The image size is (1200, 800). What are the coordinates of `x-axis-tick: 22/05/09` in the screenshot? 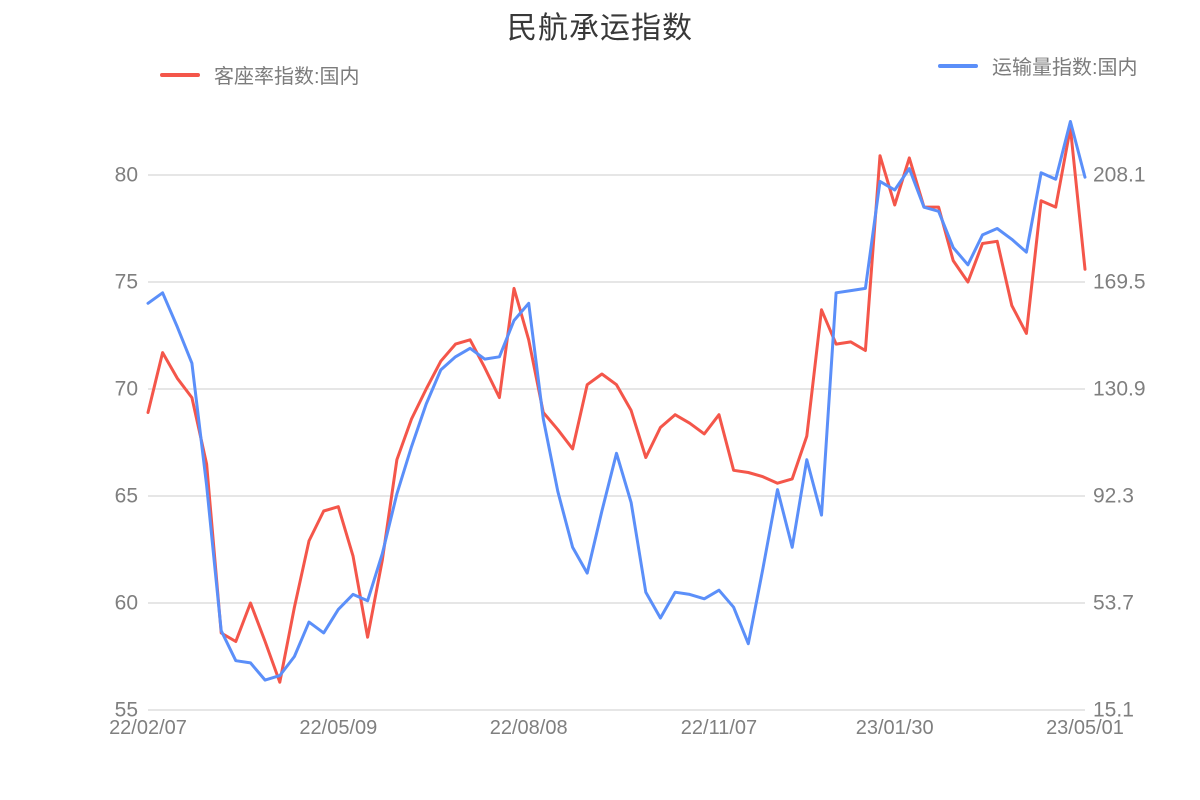 It's located at (338, 728).